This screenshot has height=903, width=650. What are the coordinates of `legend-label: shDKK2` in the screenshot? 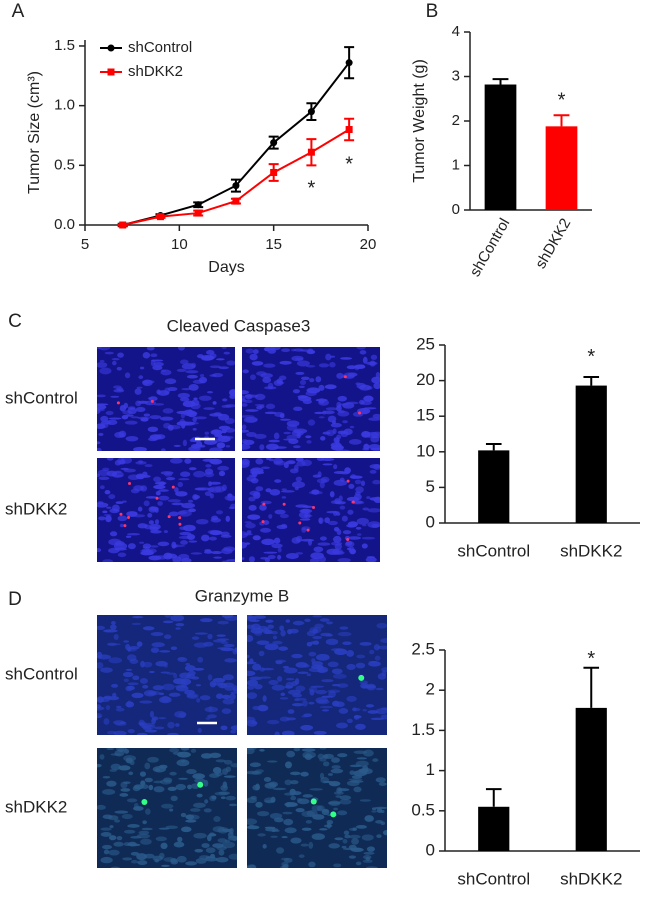 It's located at (155, 71).